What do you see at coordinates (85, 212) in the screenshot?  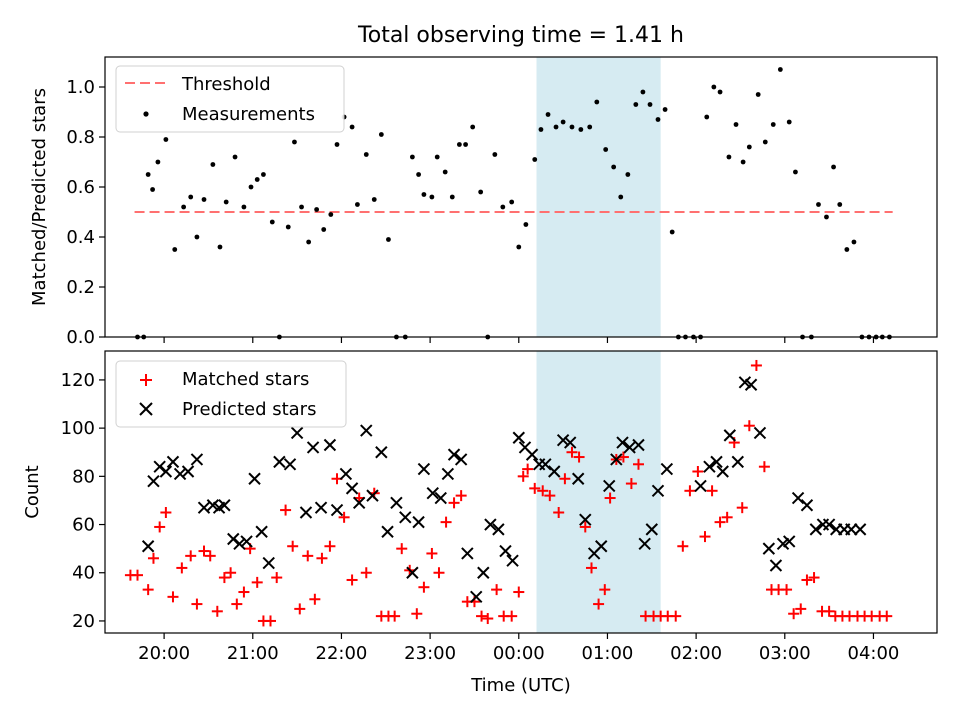 I see `ratio-y-ticks: 0.0 0.2 0.4 0.6 0.8 1.0` at bounding box center [85, 212].